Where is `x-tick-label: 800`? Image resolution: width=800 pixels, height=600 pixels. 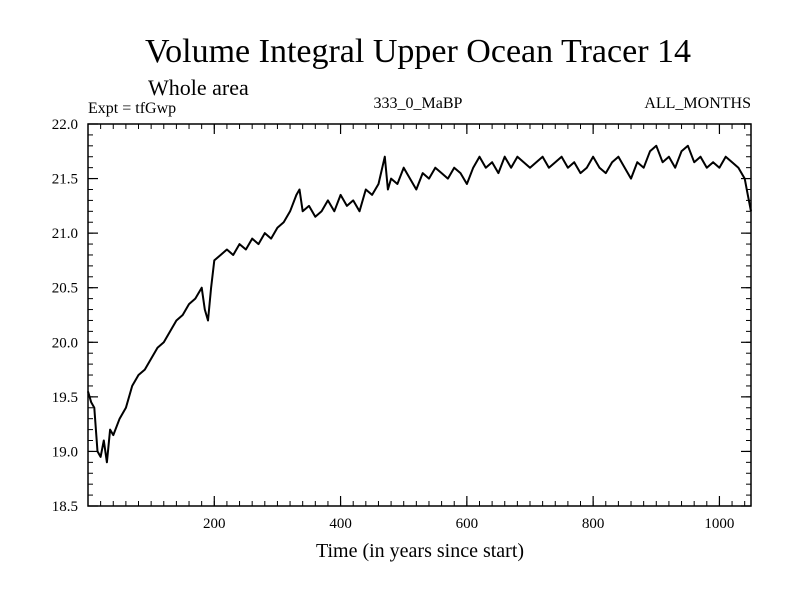
x-tick-label: 800 is located at coordinates (593, 524).